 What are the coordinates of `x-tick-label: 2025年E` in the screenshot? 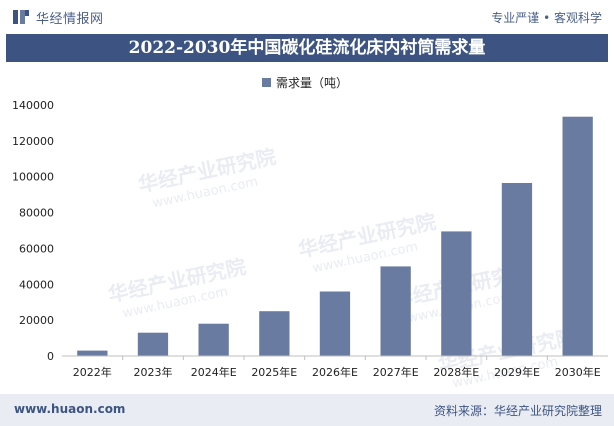 It's located at (274, 372).